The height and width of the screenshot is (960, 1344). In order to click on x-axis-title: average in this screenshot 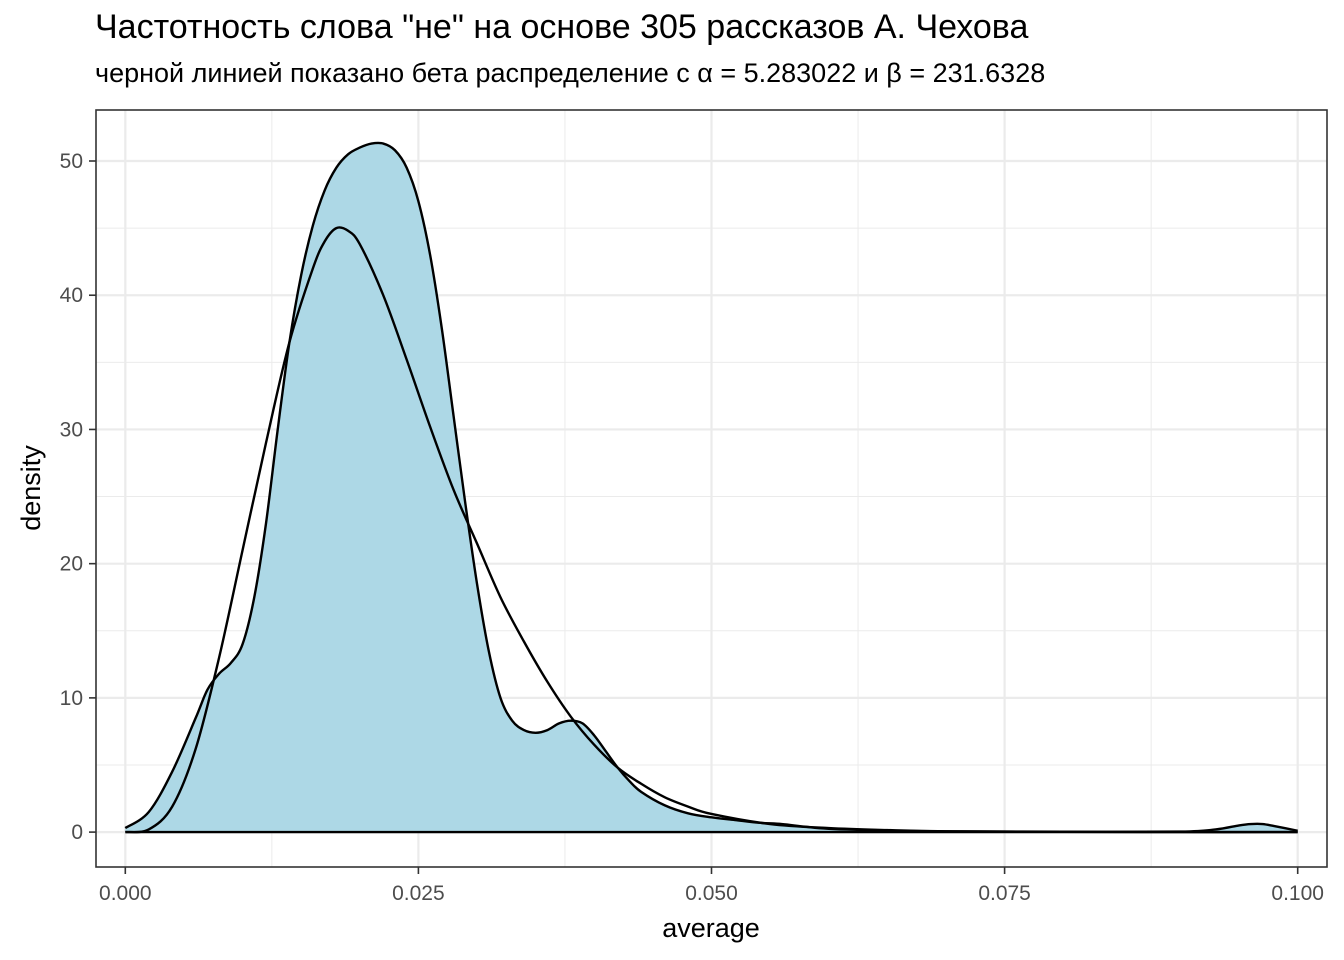, I will do `click(711, 928)`.